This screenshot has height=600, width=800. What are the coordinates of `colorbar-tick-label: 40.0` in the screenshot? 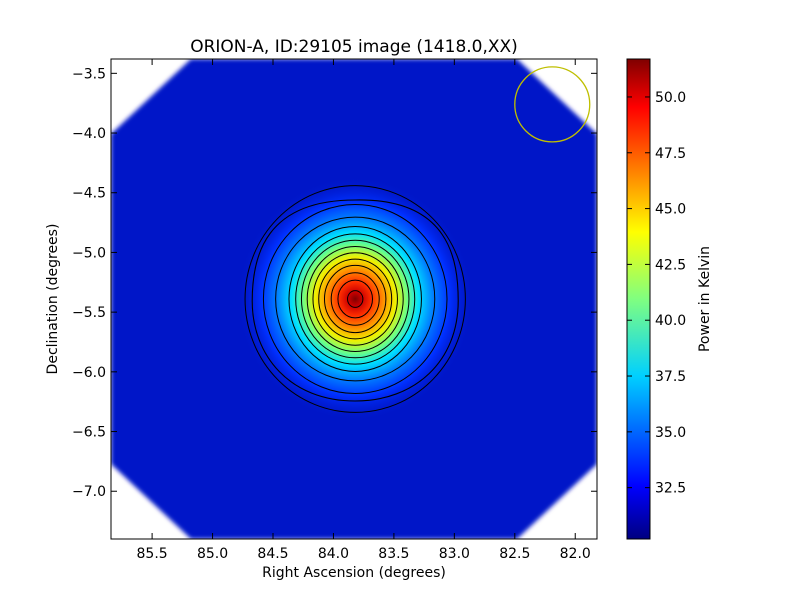 It's located at (670, 321).